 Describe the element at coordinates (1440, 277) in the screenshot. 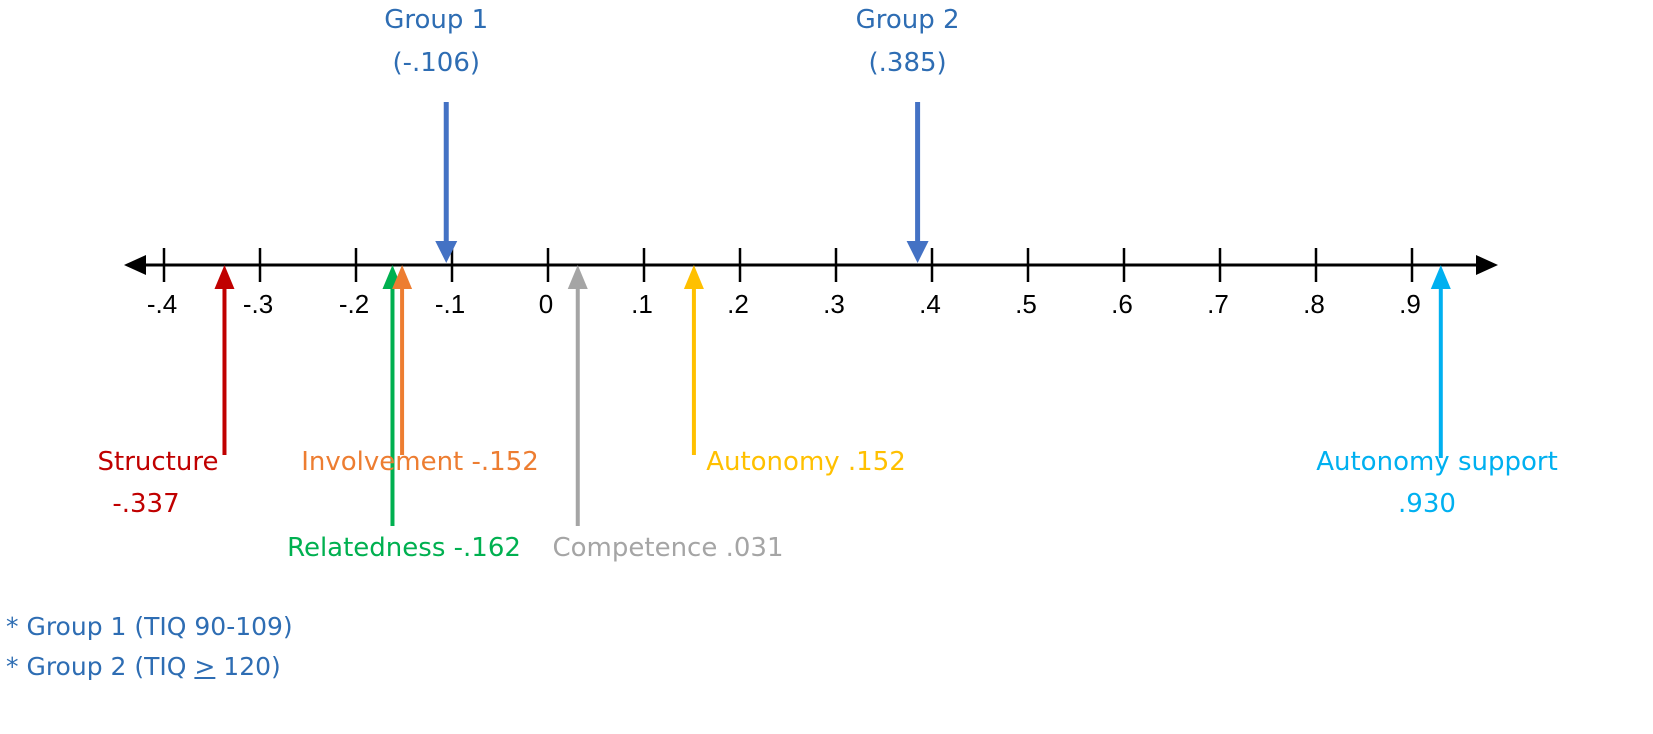

I see `autonomy-support-arrowhead` at that location.